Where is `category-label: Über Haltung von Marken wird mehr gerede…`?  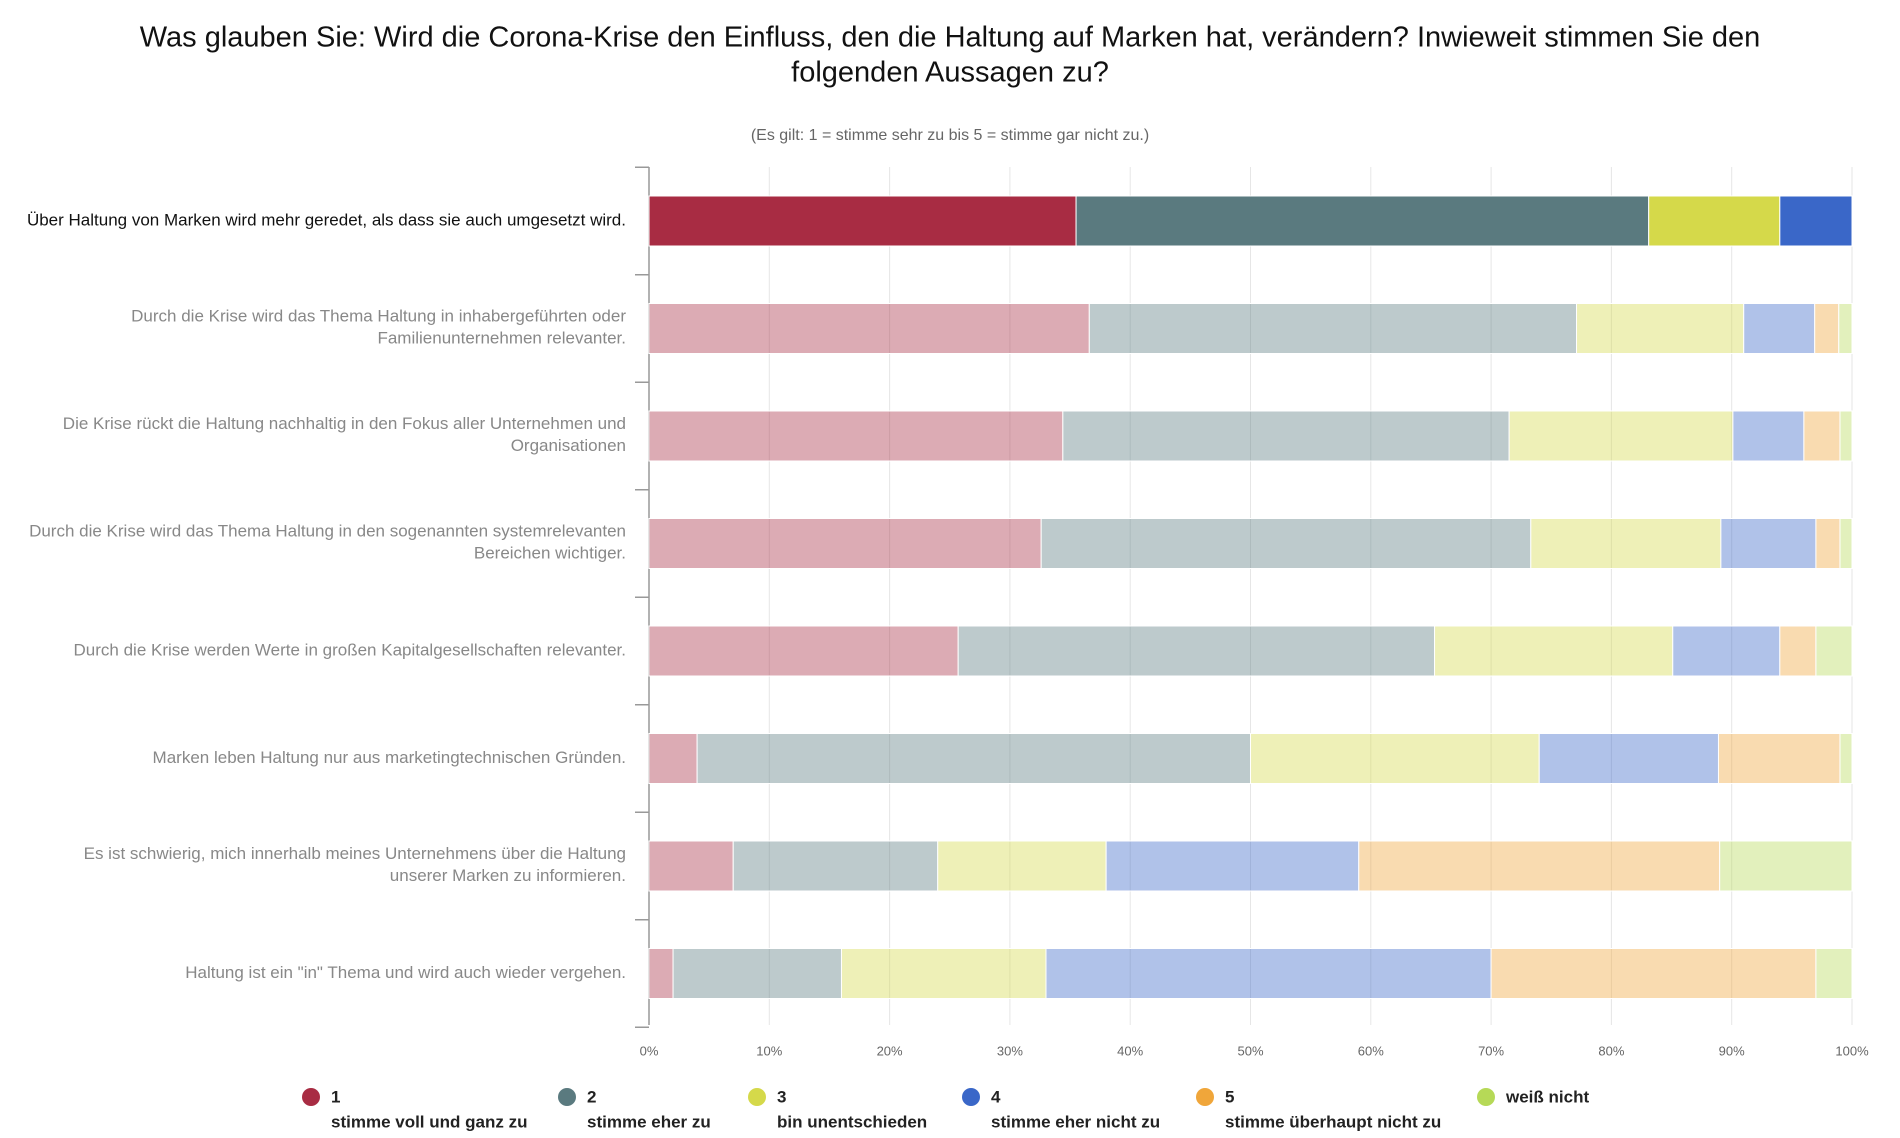 category-label: Über Haltung von Marken wird mehr gerede… is located at coordinates (326, 219).